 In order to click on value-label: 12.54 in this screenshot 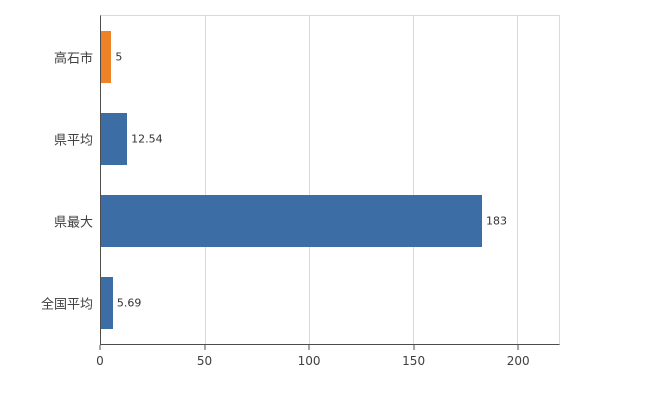, I will do `click(147, 139)`.